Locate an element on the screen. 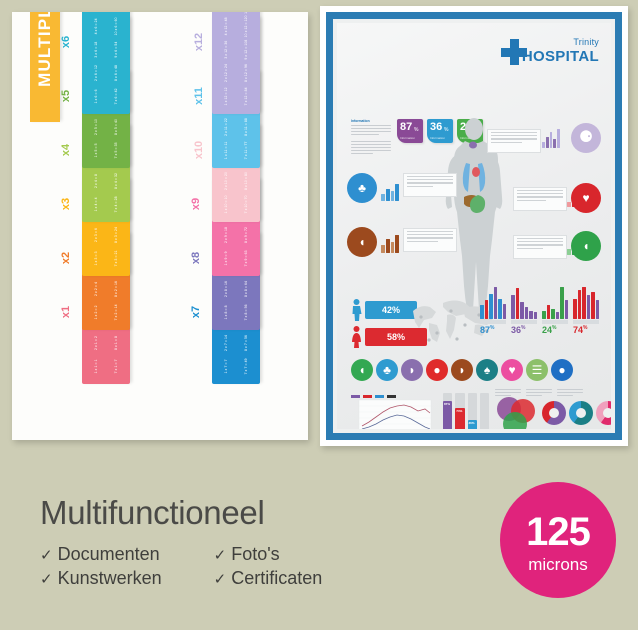 This screenshot has height=630, width=638. feature-item: ✓ Certificaten is located at coordinates (268, 578).